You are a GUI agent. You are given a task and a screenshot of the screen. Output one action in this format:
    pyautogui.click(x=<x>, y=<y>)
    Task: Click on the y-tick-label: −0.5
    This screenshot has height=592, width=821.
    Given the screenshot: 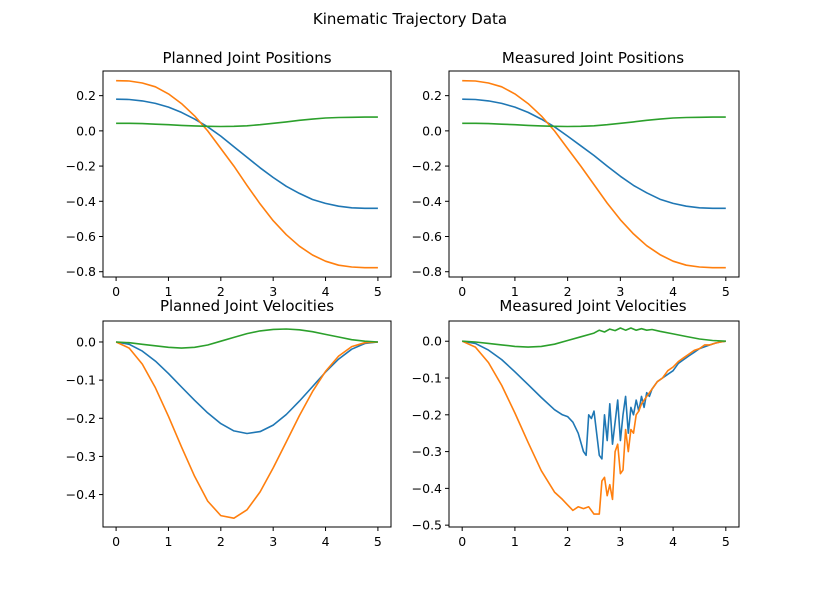 What is the action you would take?
    pyautogui.click(x=427, y=525)
    